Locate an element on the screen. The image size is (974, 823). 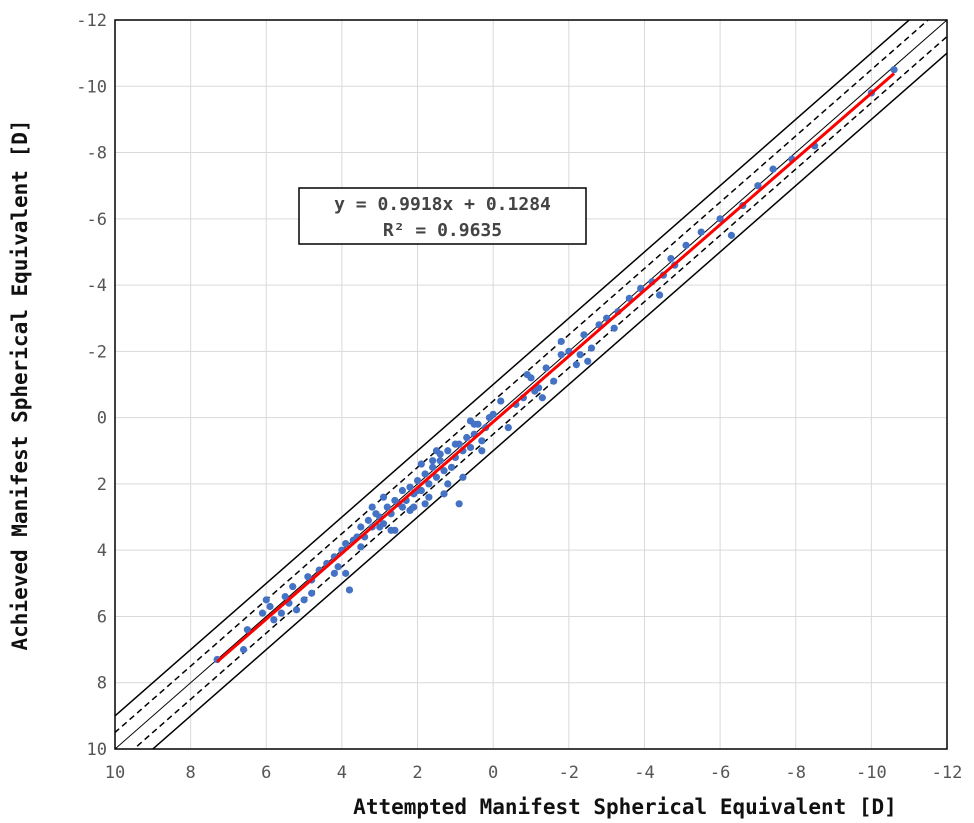
y-tick-label: -10 is located at coordinates (91, 87).